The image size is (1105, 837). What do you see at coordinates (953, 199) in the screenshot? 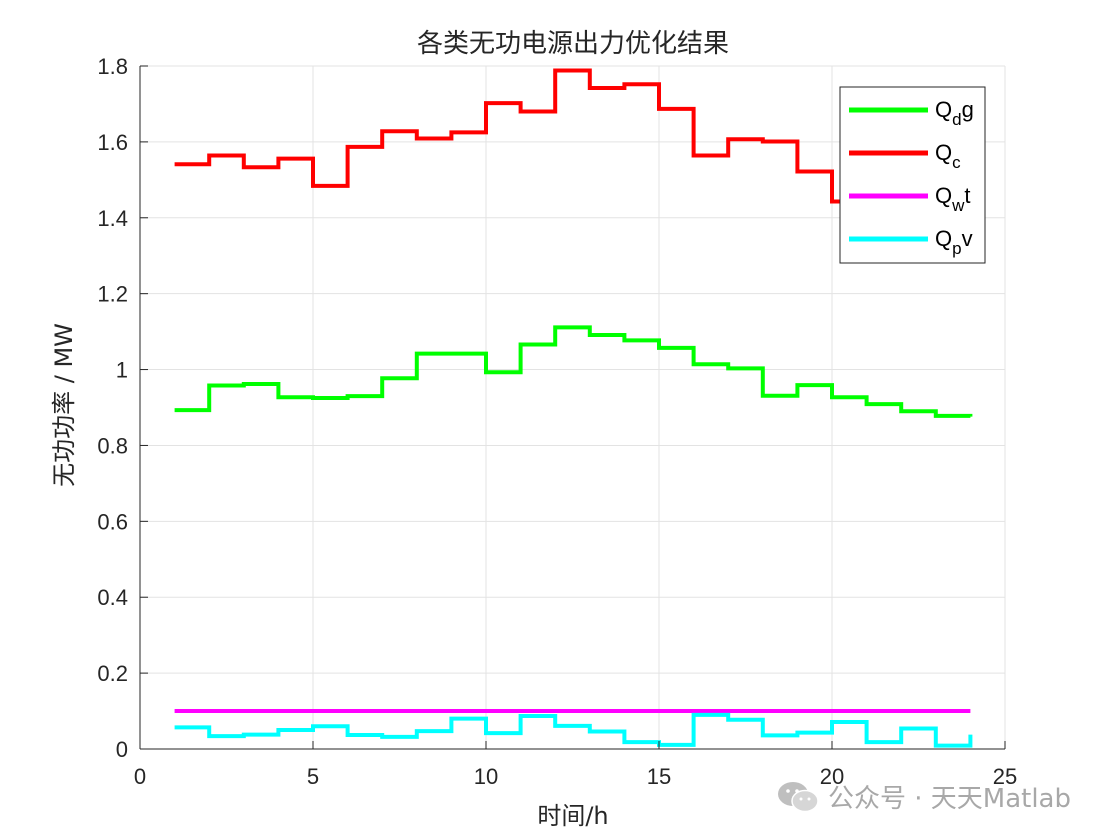
I see `legend-label: Qwt` at bounding box center [953, 199].